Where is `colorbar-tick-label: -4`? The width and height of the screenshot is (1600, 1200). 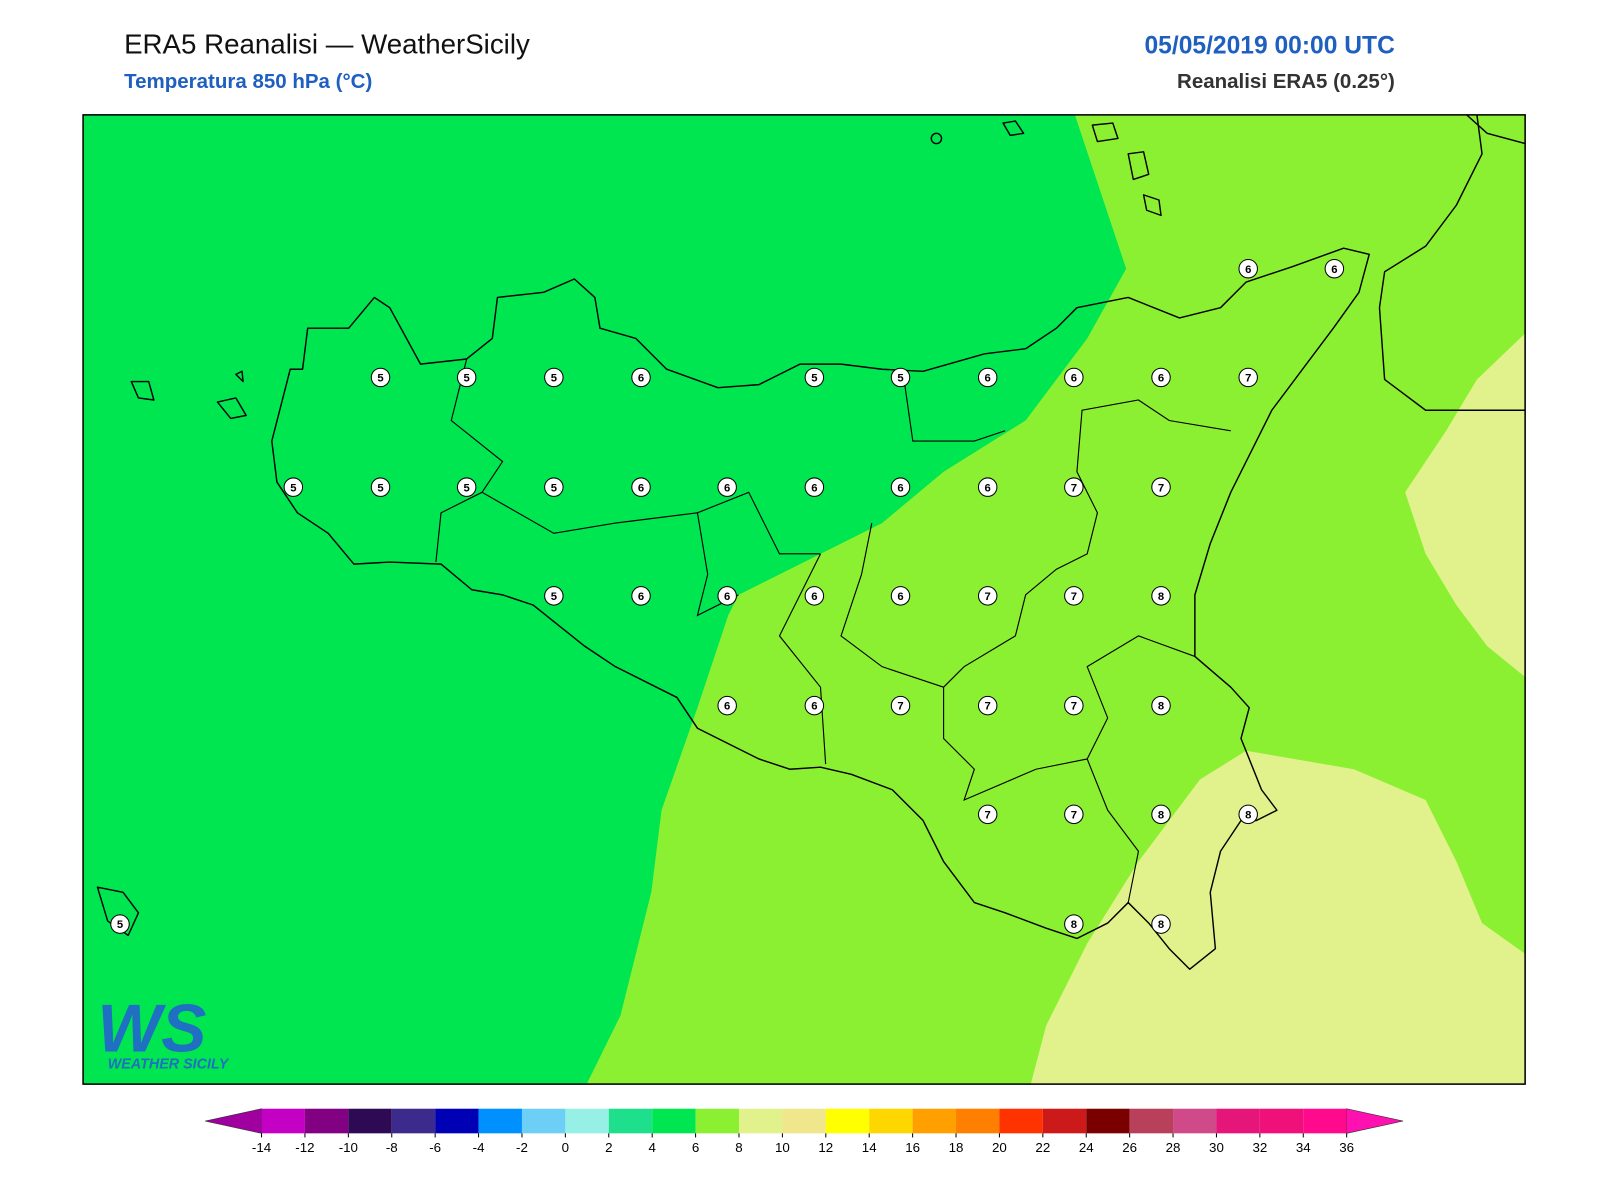
colorbar-tick-label: -4 is located at coordinates (479, 1147).